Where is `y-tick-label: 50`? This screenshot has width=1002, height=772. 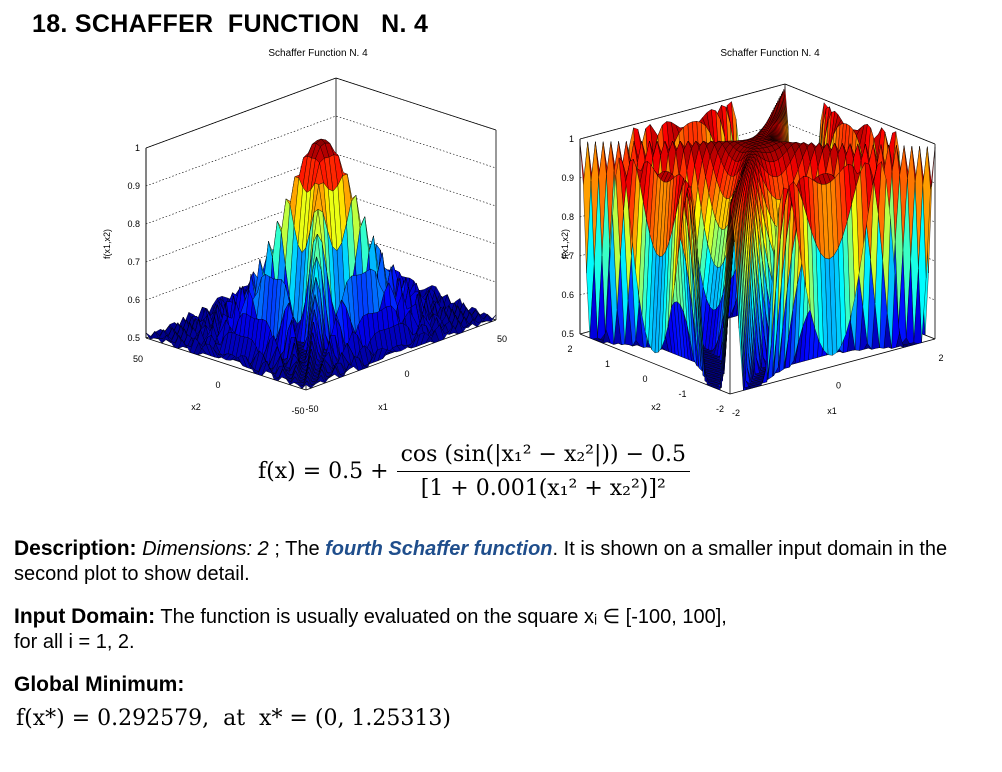 y-tick-label: 50 is located at coordinates (138, 359).